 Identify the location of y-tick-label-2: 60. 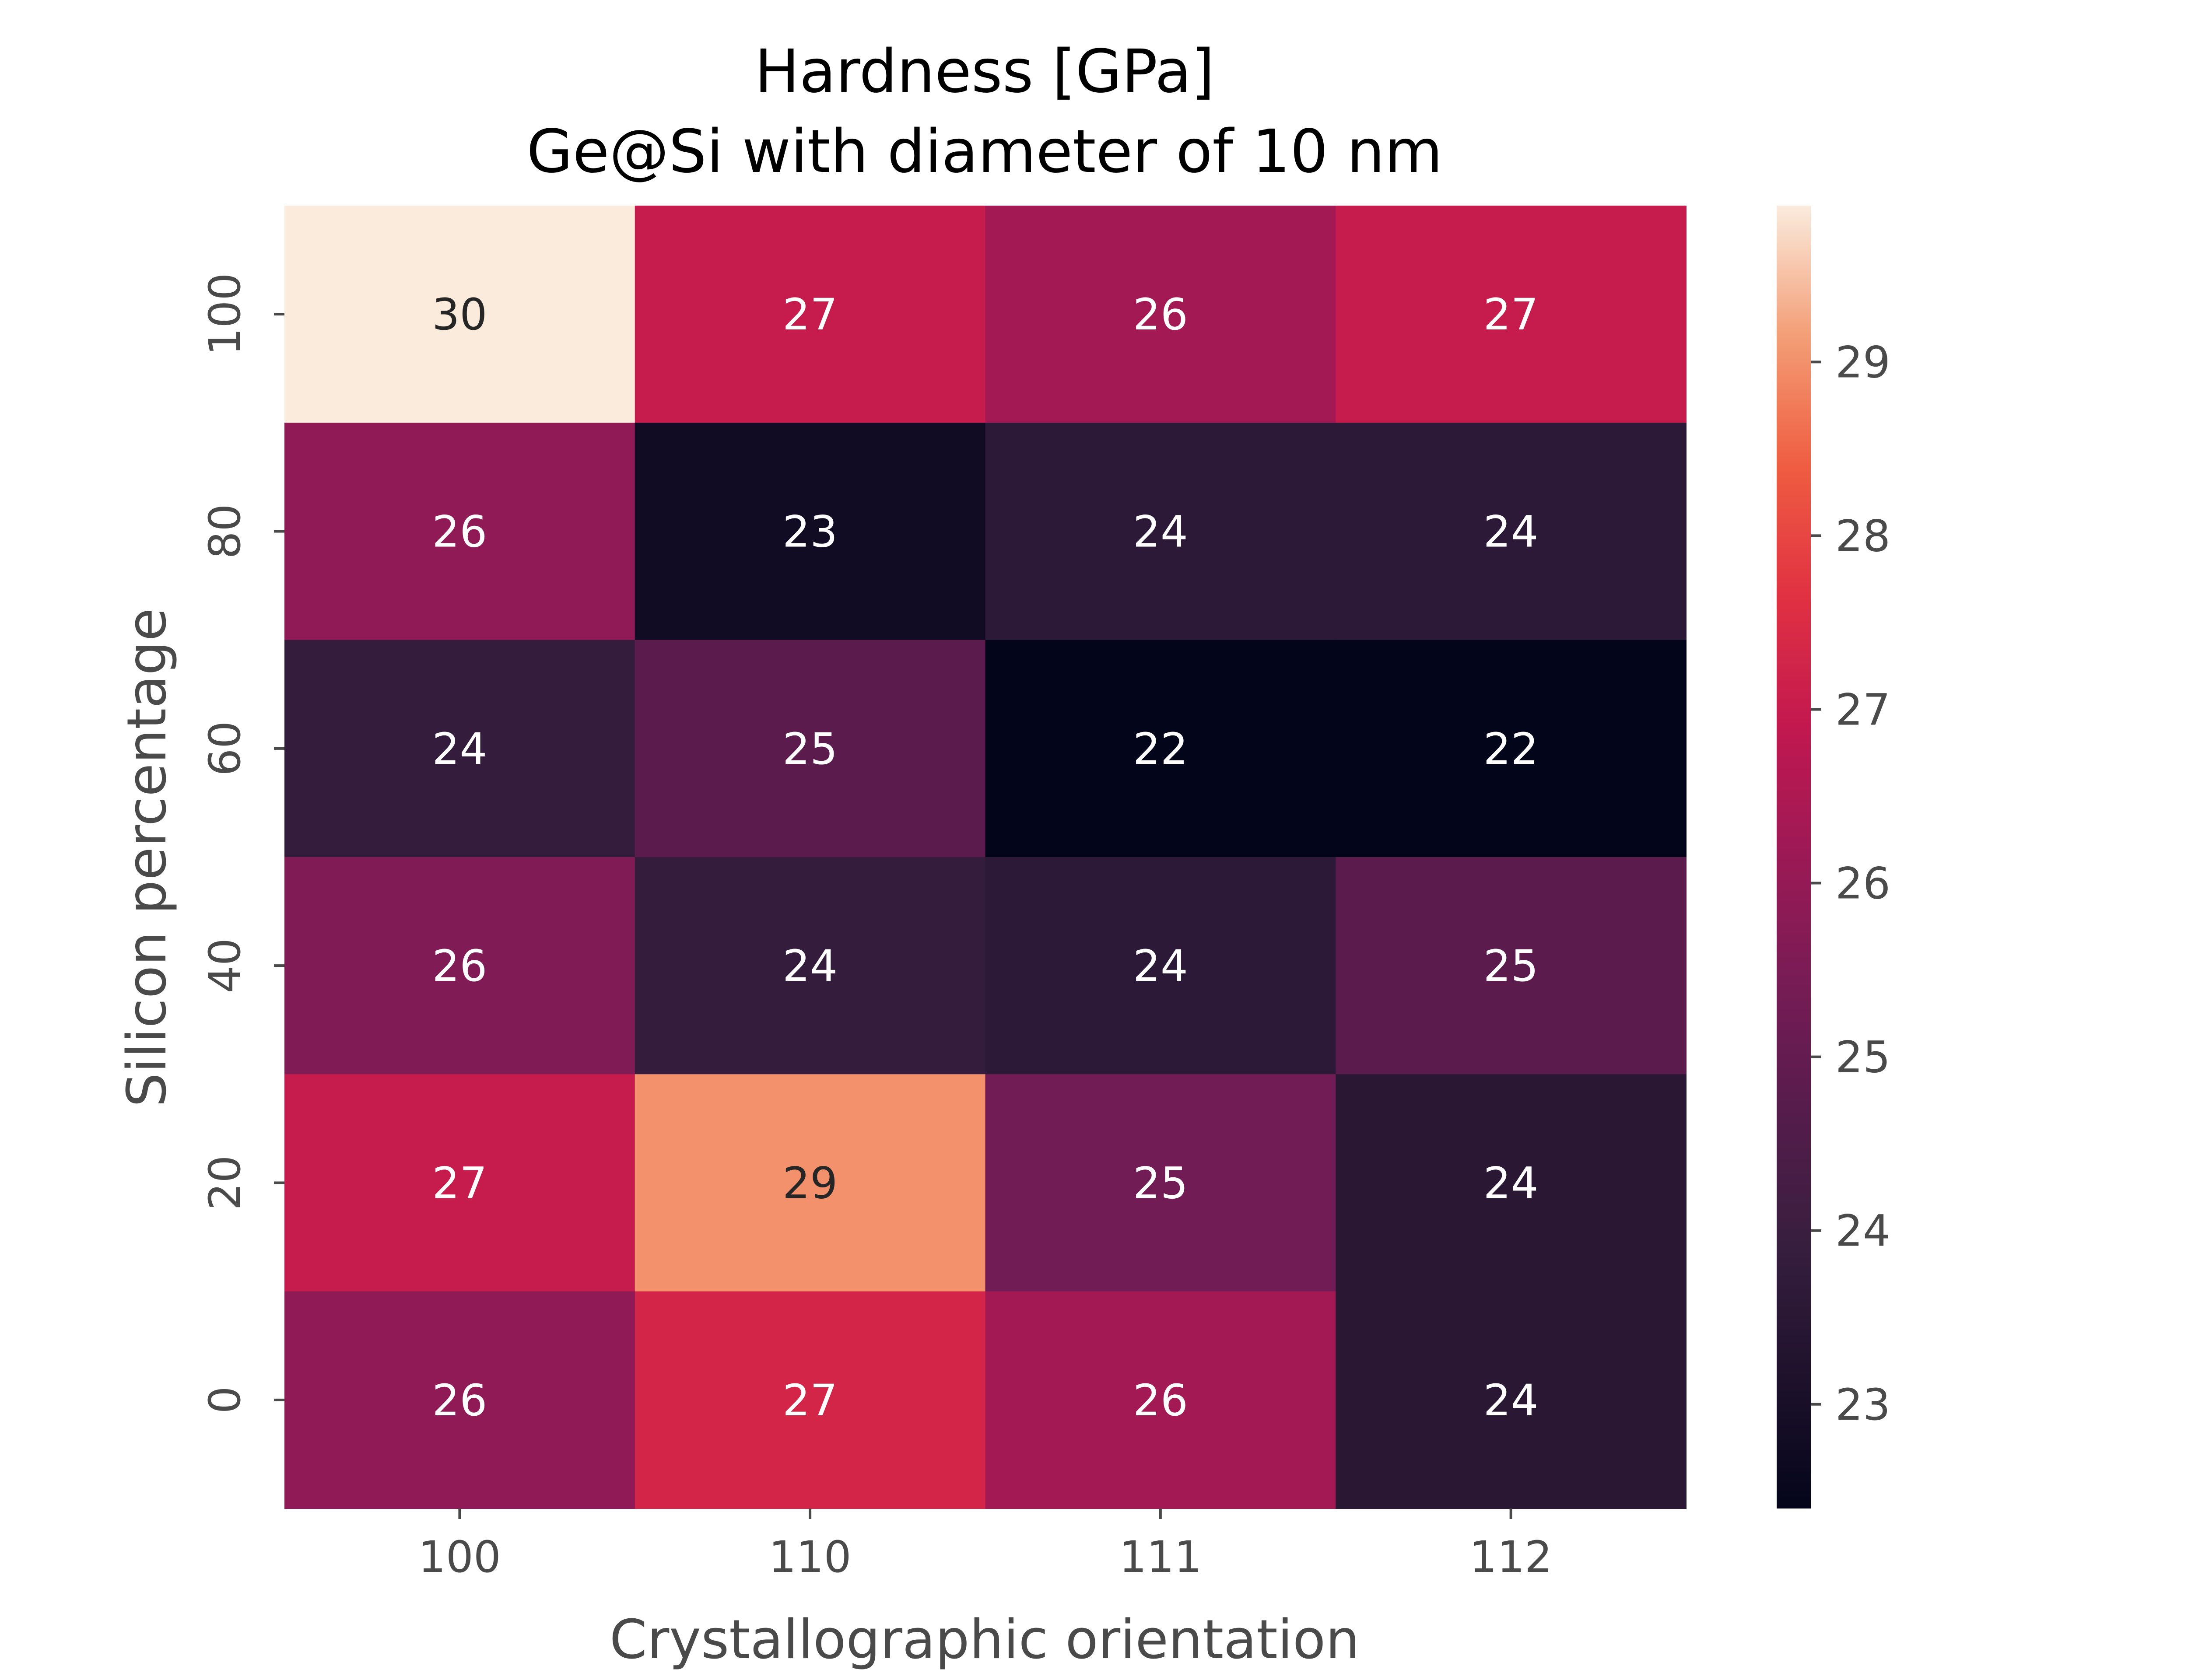
(225, 748).